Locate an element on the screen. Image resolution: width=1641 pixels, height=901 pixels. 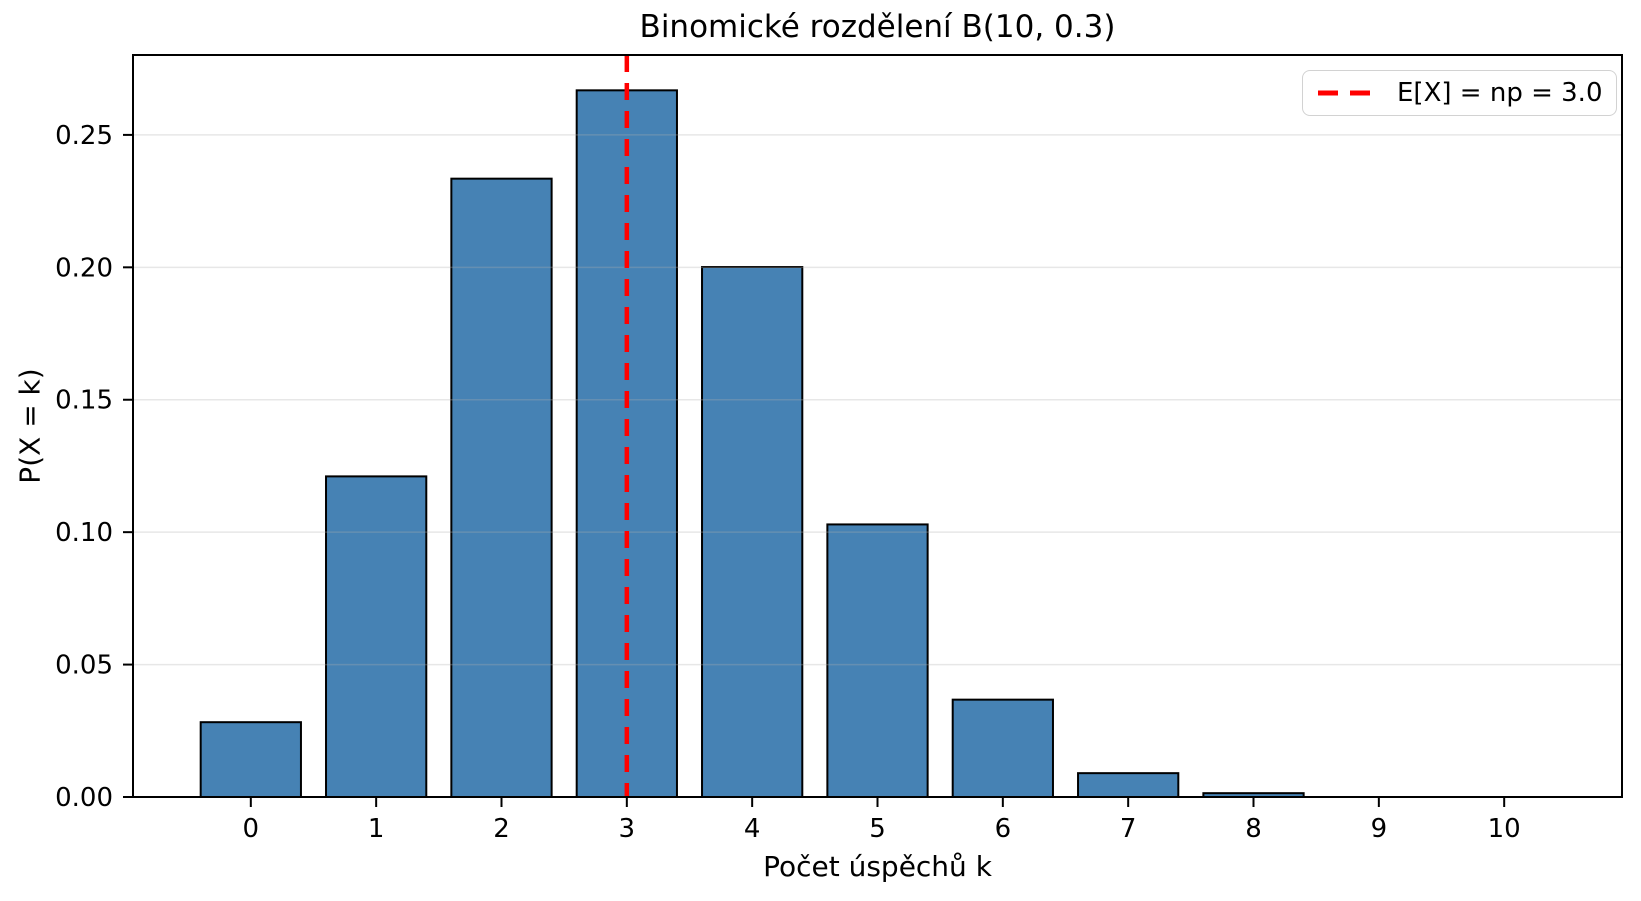
bar-k5 is located at coordinates (877, 660).